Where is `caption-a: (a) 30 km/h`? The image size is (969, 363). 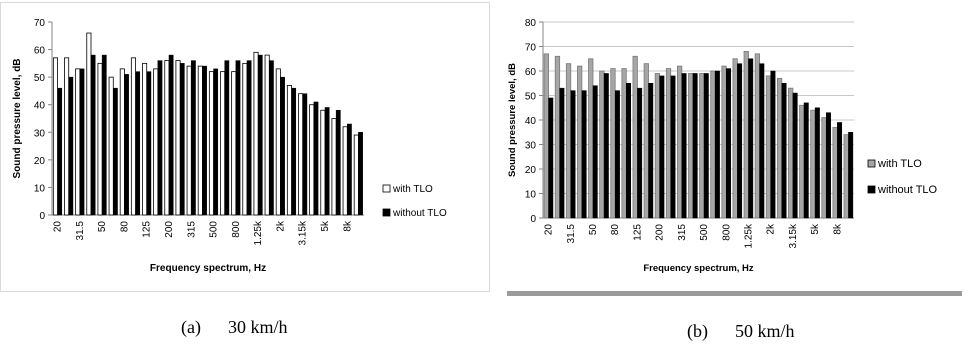 caption-a: (a) 30 km/h is located at coordinates (225, 327).